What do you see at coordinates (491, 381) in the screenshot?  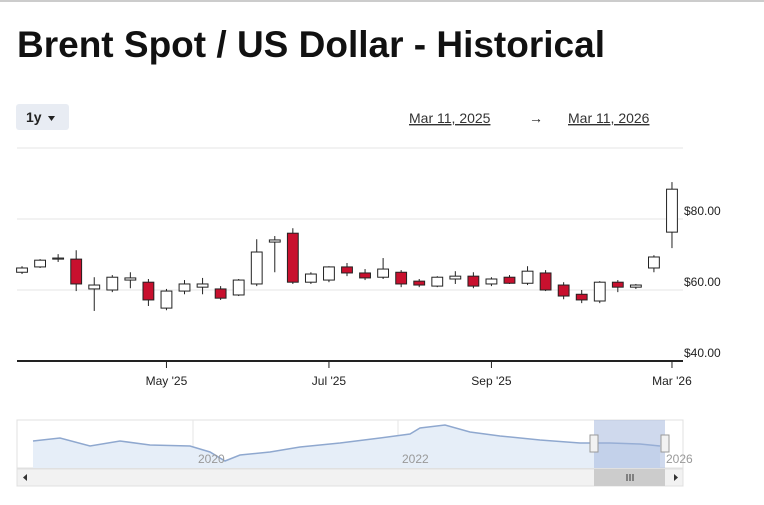 I see `x-tick-label: Sep '25` at bounding box center [491, 381].